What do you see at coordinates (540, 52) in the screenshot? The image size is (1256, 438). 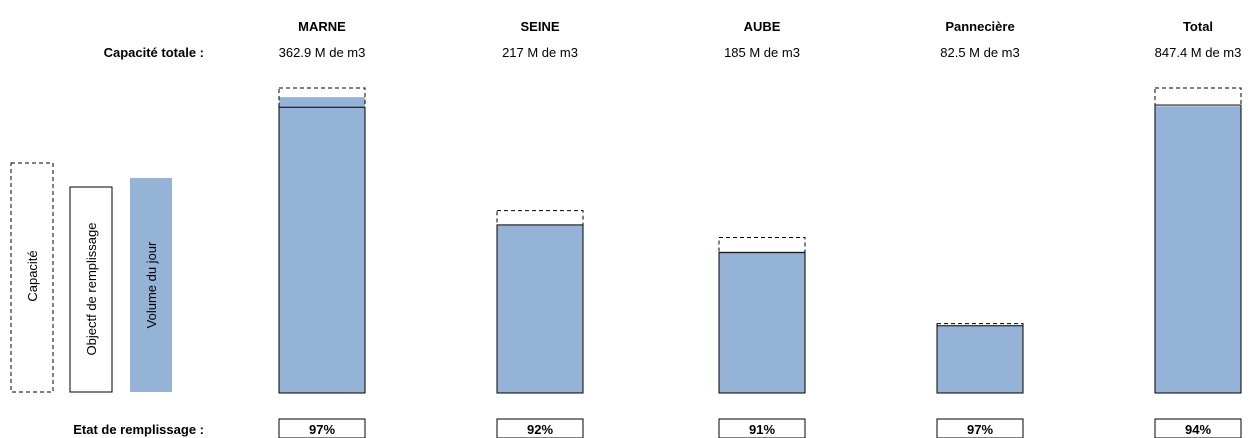 I see `capacity-label-seine: 217 M de m3` at bounding box center [540, 52].